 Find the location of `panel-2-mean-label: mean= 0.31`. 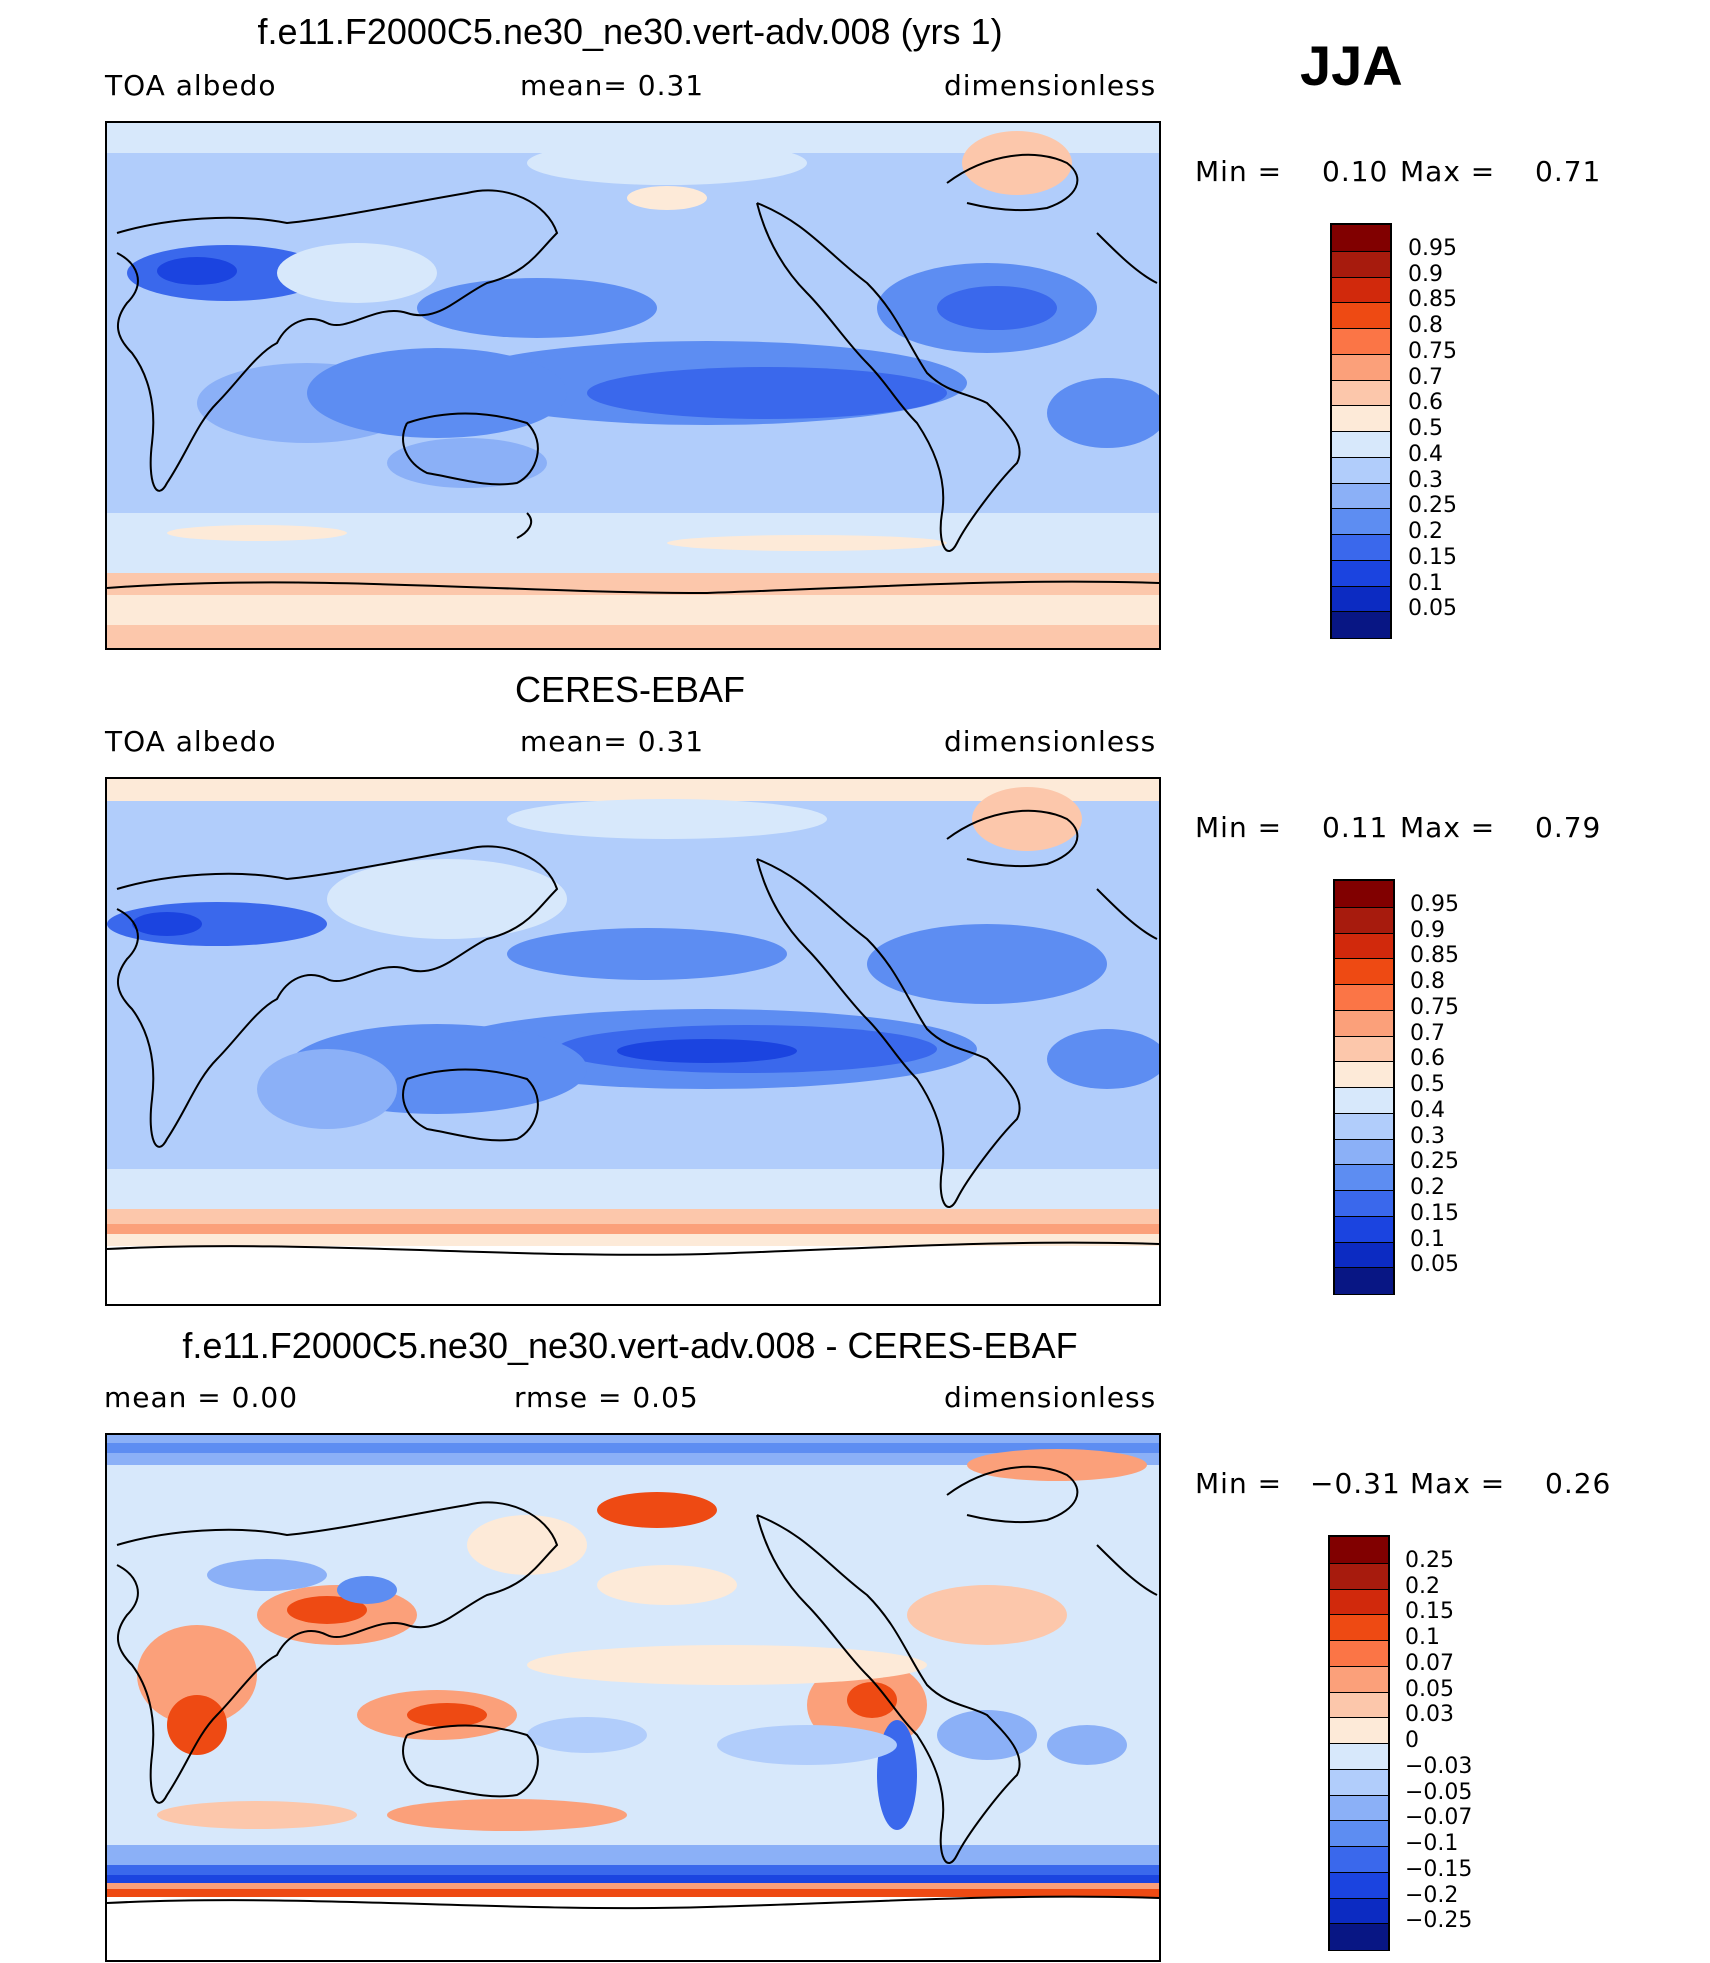

panel-2-mean-label: mean= 0.31 is located at coordinates (612, 741).